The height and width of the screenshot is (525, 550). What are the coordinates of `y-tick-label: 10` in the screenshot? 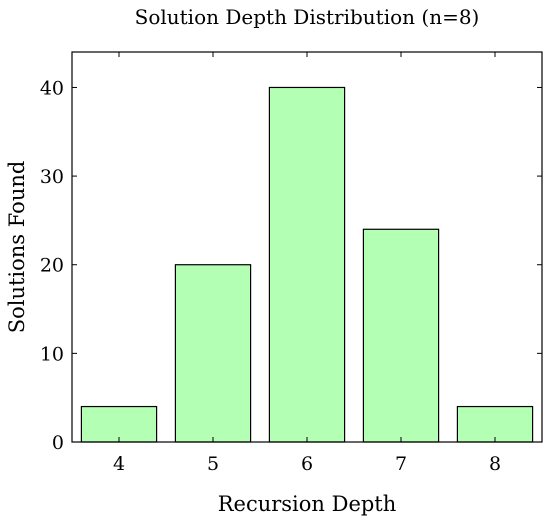 It's located at (52, 354).